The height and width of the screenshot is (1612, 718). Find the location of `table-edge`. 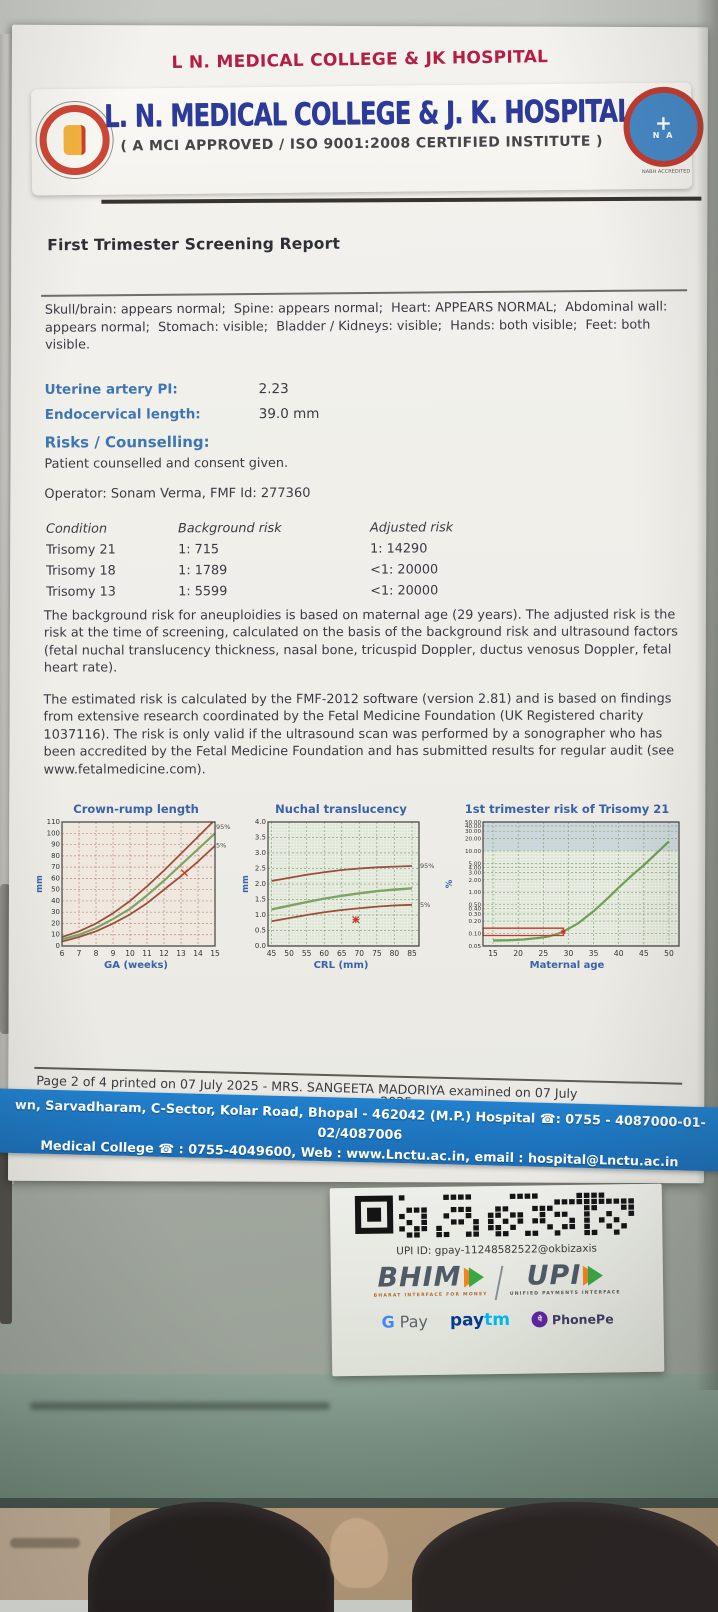

table-edge is located at coordinates (359, 1441).